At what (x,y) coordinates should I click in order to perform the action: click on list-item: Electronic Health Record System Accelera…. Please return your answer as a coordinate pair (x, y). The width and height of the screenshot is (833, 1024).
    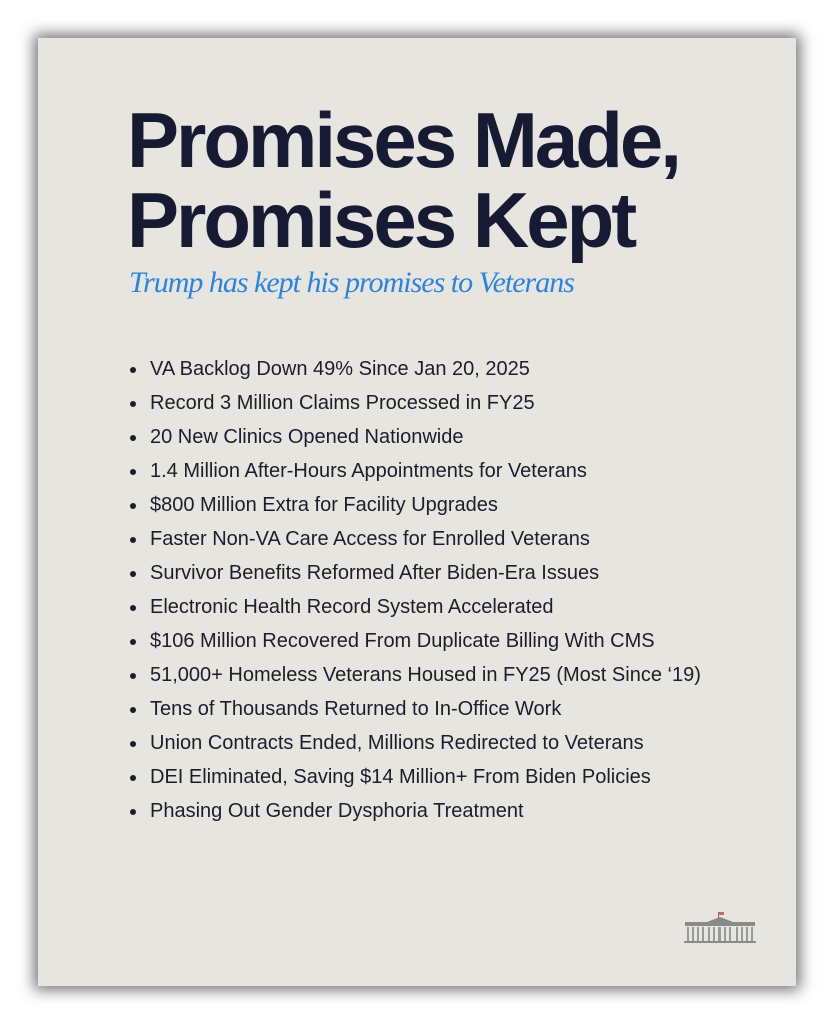
    Looking at the image, I should click on (415, 611).